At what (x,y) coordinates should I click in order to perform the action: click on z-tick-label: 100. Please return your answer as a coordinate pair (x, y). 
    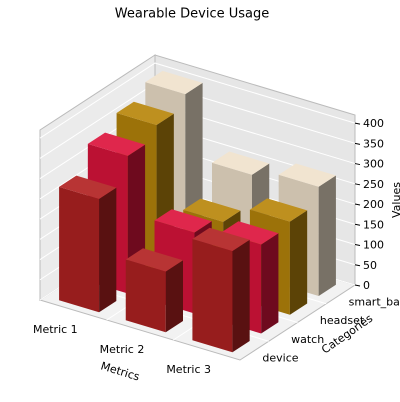
    Looking at the image, I should click on (373, 245).